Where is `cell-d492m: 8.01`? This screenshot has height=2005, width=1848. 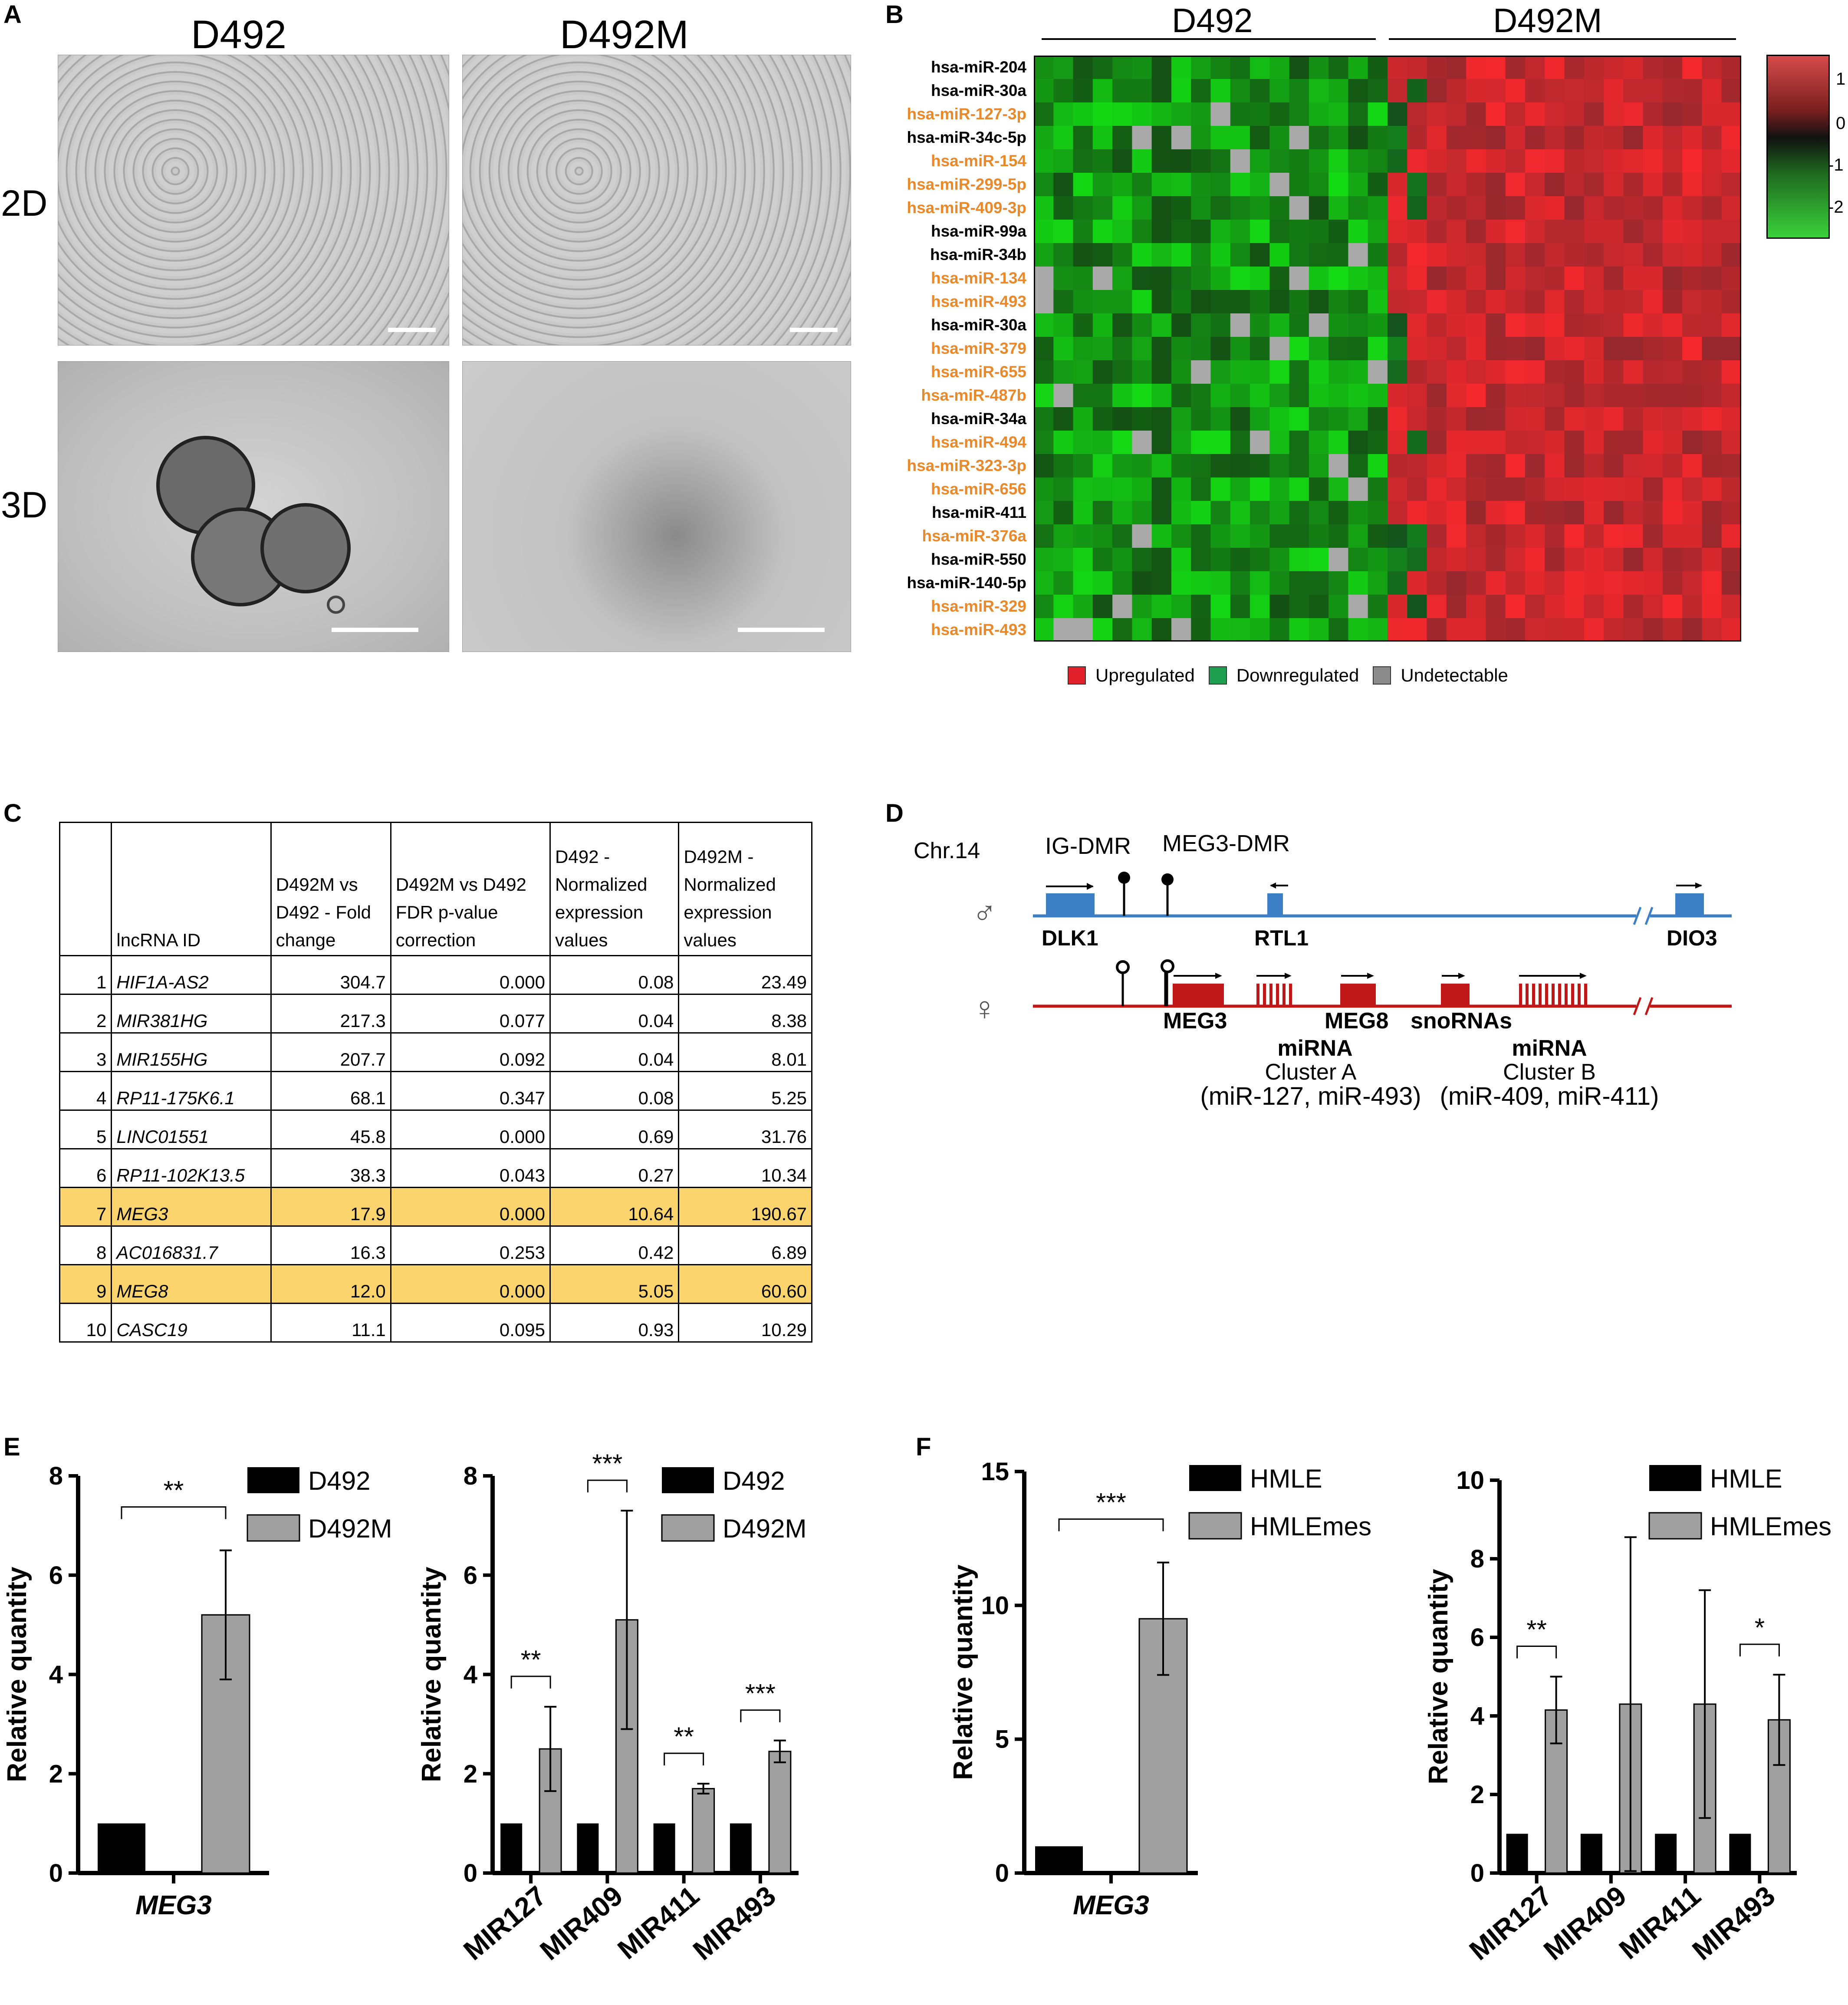
cell-d492m: 8.01 is located at coordinates (745, 1052).